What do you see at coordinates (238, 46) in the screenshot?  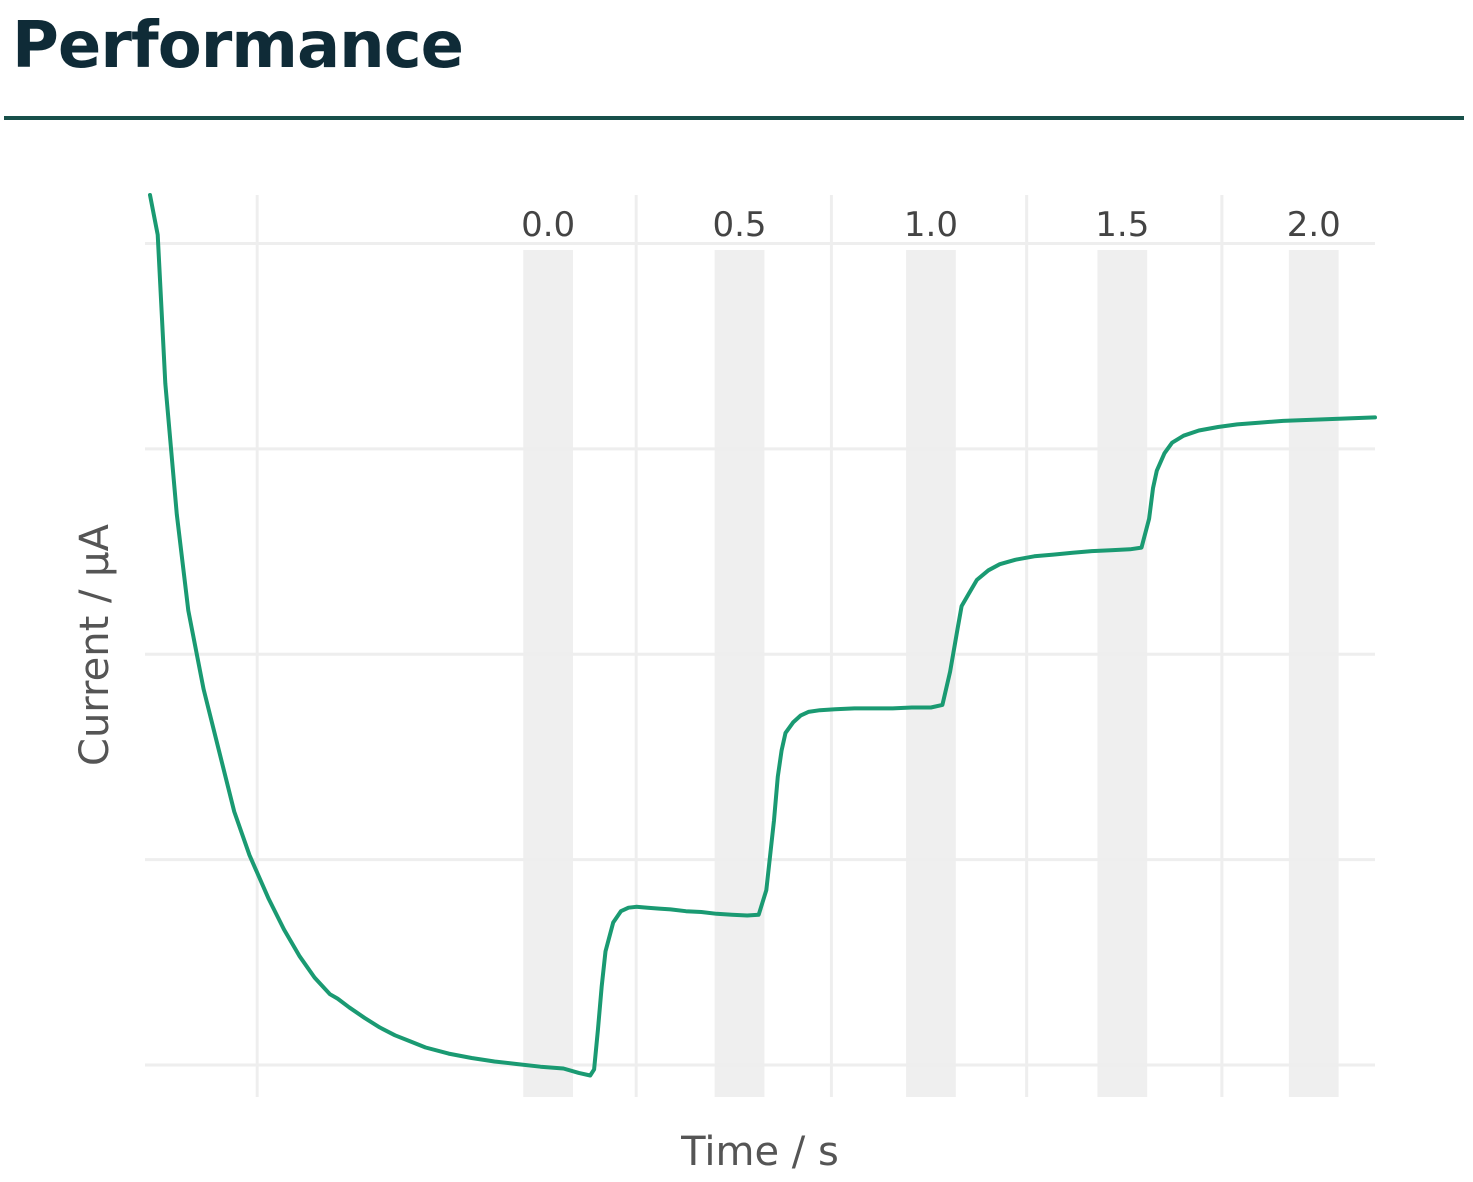 I see `page-title: Performance` at bounding box center [238, 46].